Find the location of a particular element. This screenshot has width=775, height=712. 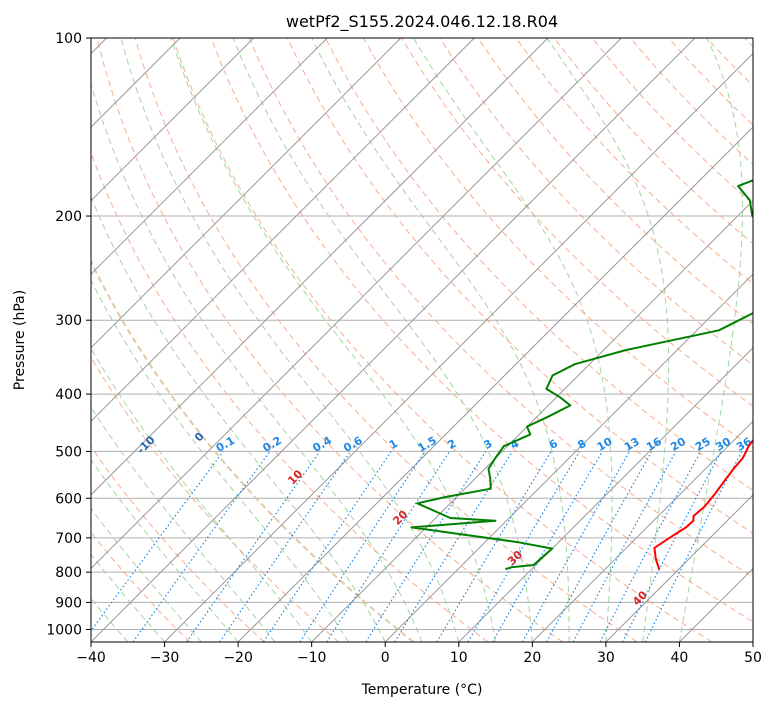

x-tick-label: −20 is located at coordinates (238, 658).